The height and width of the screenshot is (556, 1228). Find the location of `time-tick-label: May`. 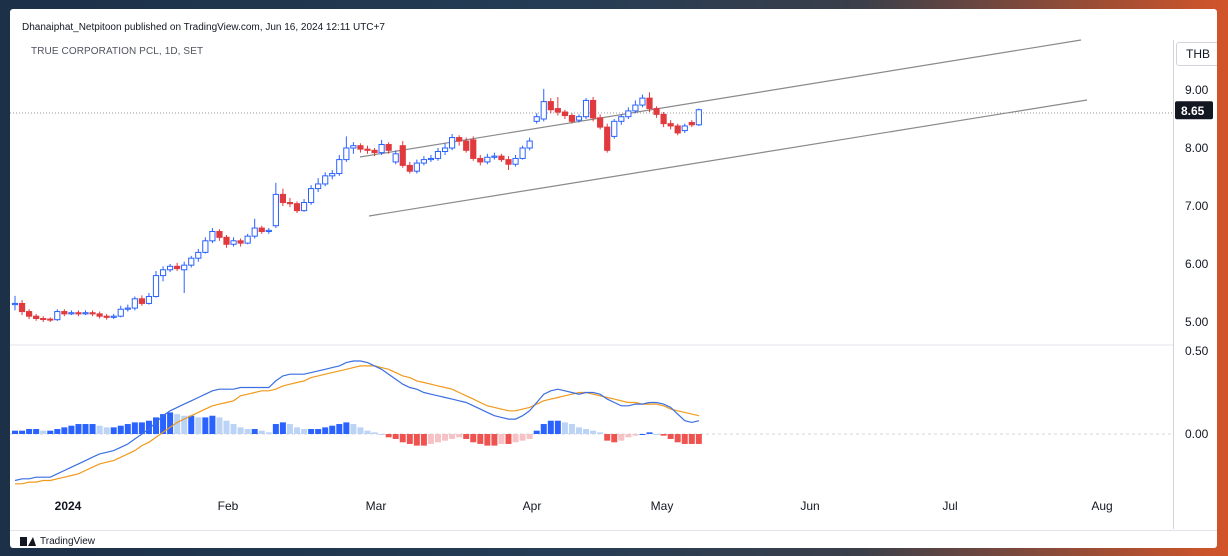

time-tick-label: May is located at coordinates (662, 506).